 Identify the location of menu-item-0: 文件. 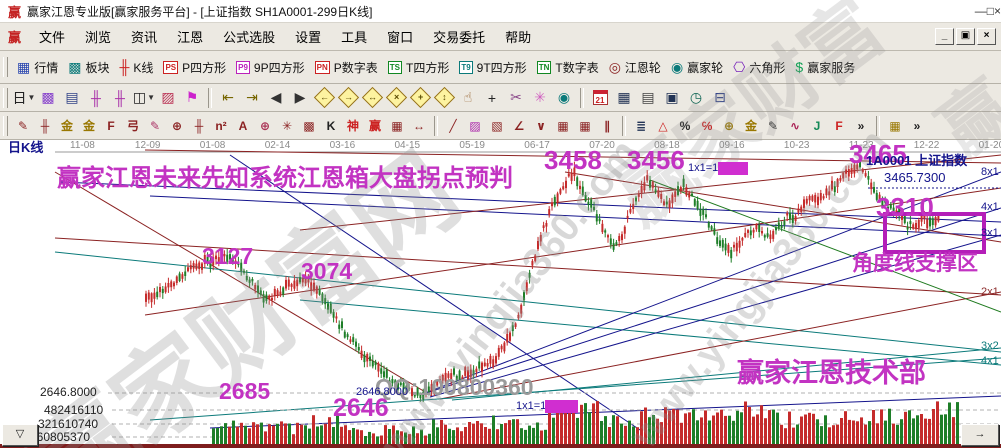
(52, 37).